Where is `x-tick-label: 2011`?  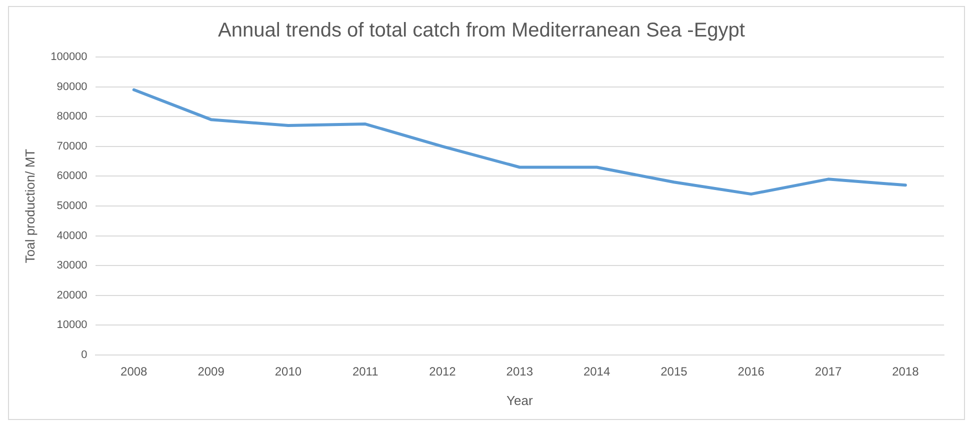
x-tick-label: 2011 is located at coordinates (365, 371).